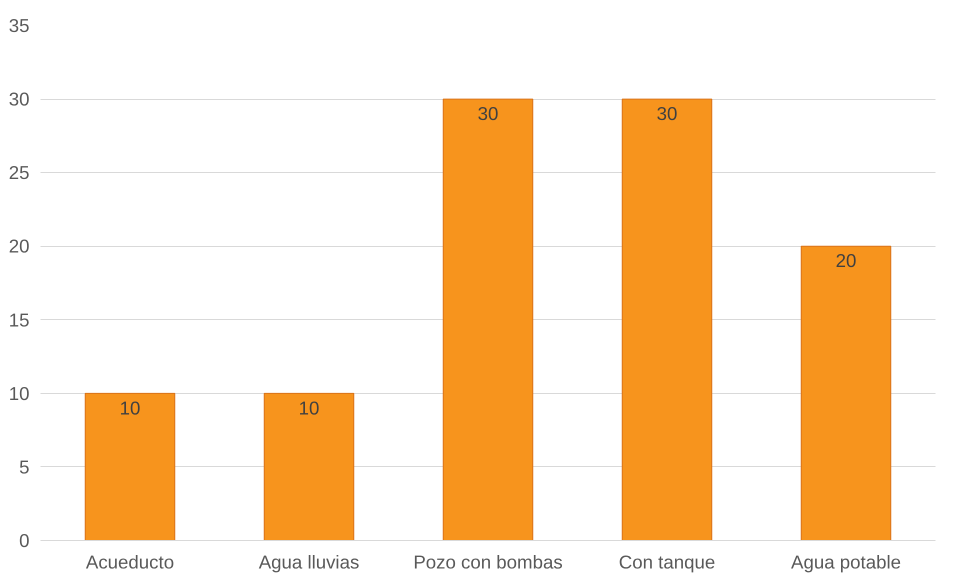  What do you see at coordinates (19, 25) in the screenshot?
I see `y-tick-label: 35` at bounding box center [19, 25].